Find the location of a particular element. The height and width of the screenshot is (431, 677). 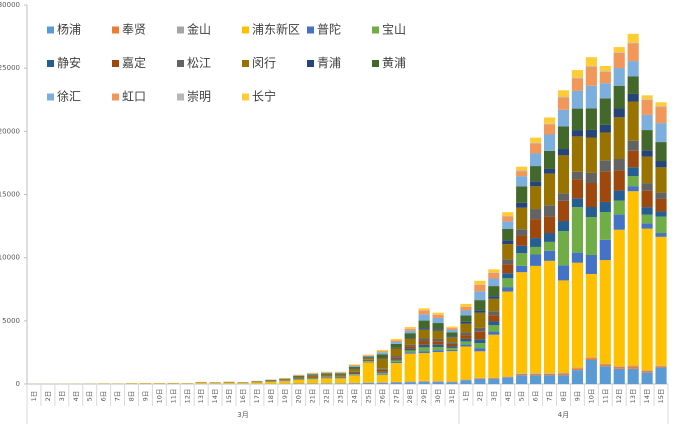

x-tick-label: 31日 is located at coordinates (452, 396).